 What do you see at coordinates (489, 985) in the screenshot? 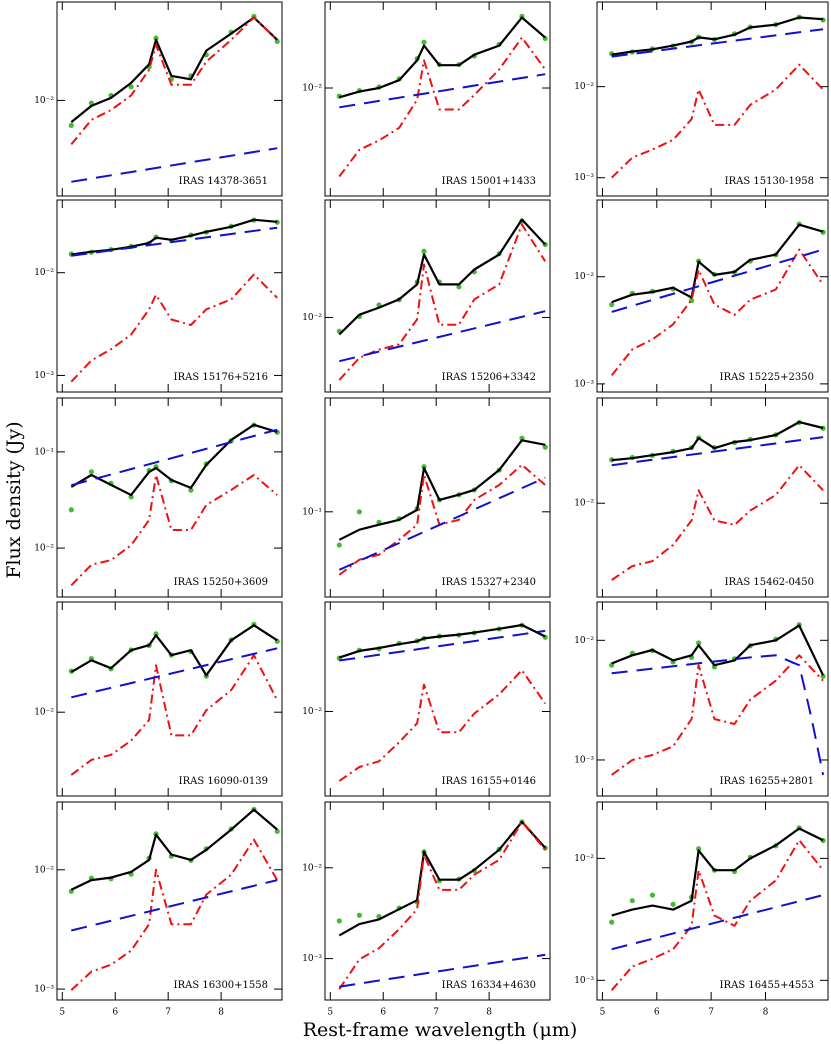
I see `panel-label: IRAS 16334+4630` at bounding box center [489, 985].